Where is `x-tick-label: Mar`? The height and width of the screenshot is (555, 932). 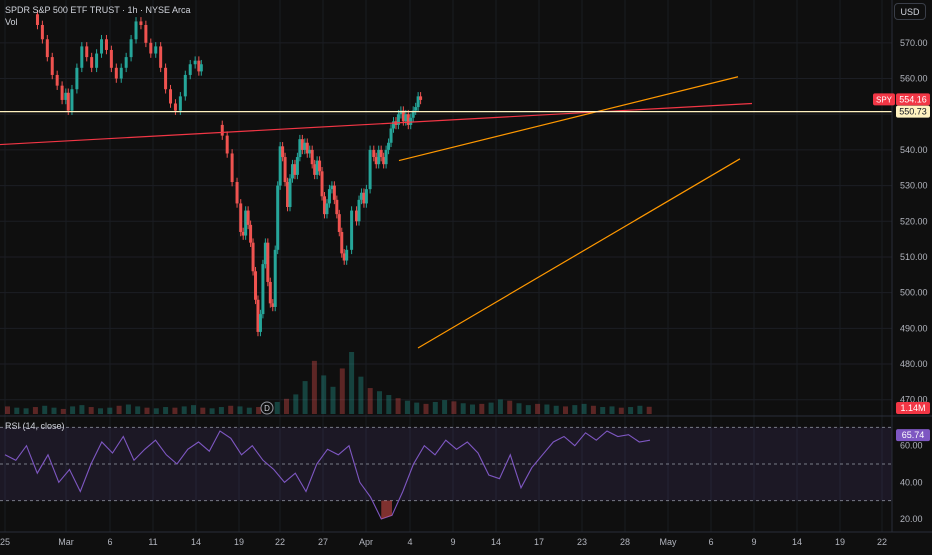
x-tick-label: Mar is located at coordinates (66, 542).